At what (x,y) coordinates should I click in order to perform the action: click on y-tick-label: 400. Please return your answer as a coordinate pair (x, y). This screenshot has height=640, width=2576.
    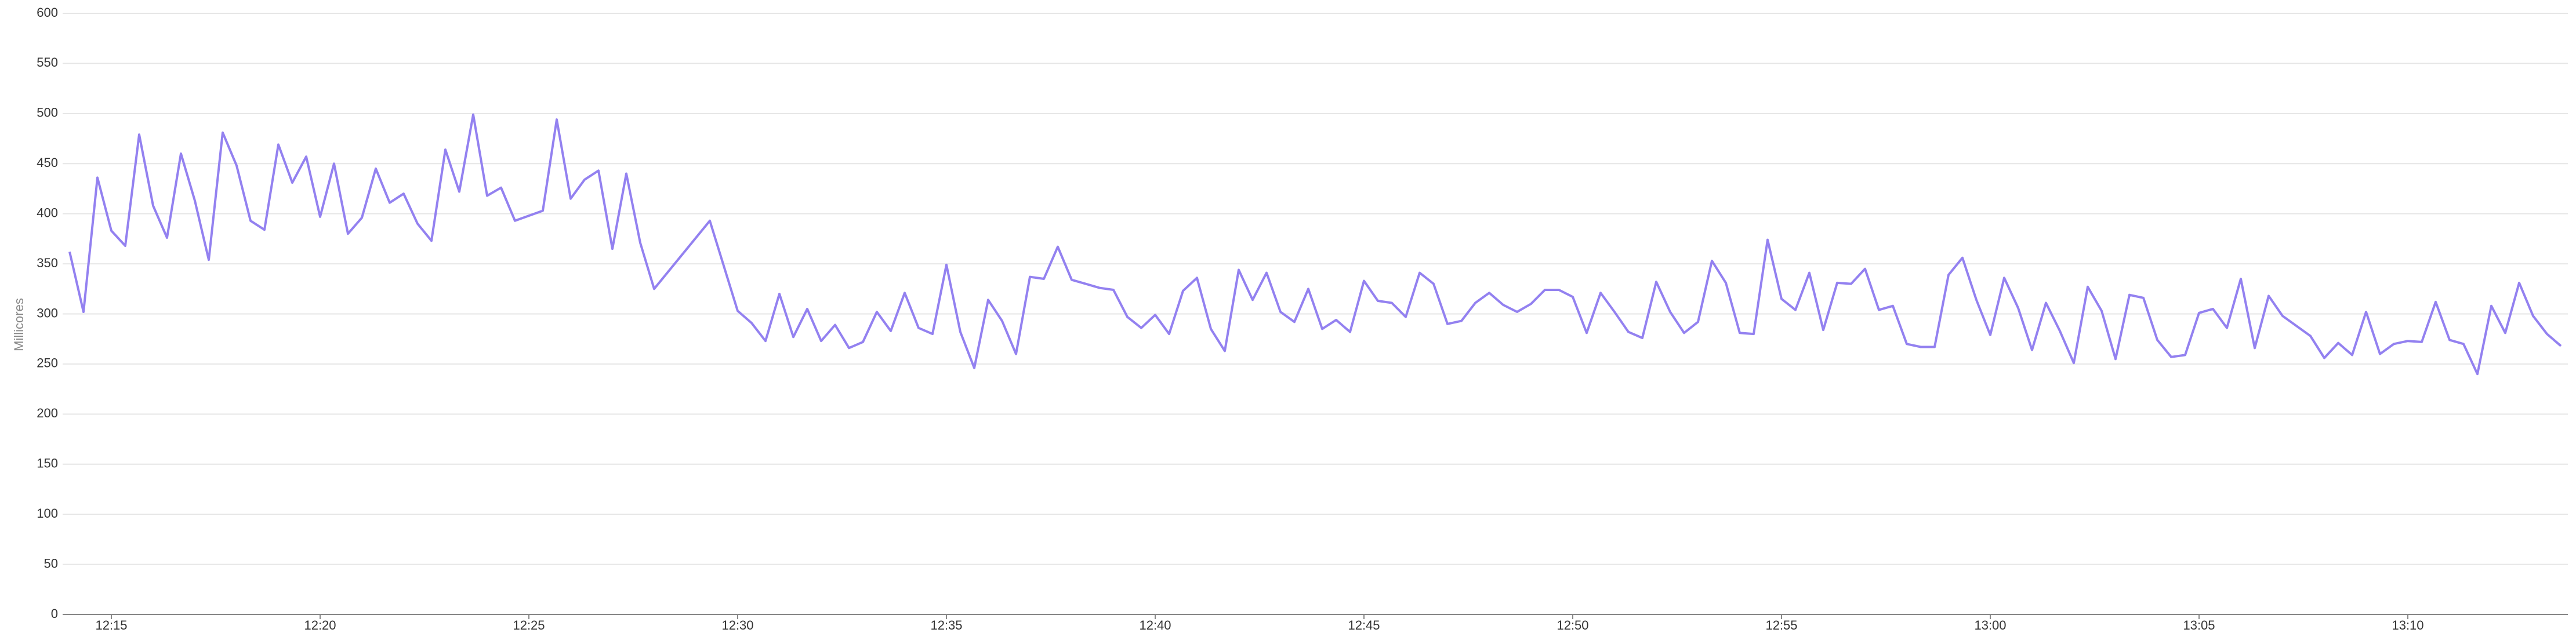
    Looking at the image, I should click on (47, 212).